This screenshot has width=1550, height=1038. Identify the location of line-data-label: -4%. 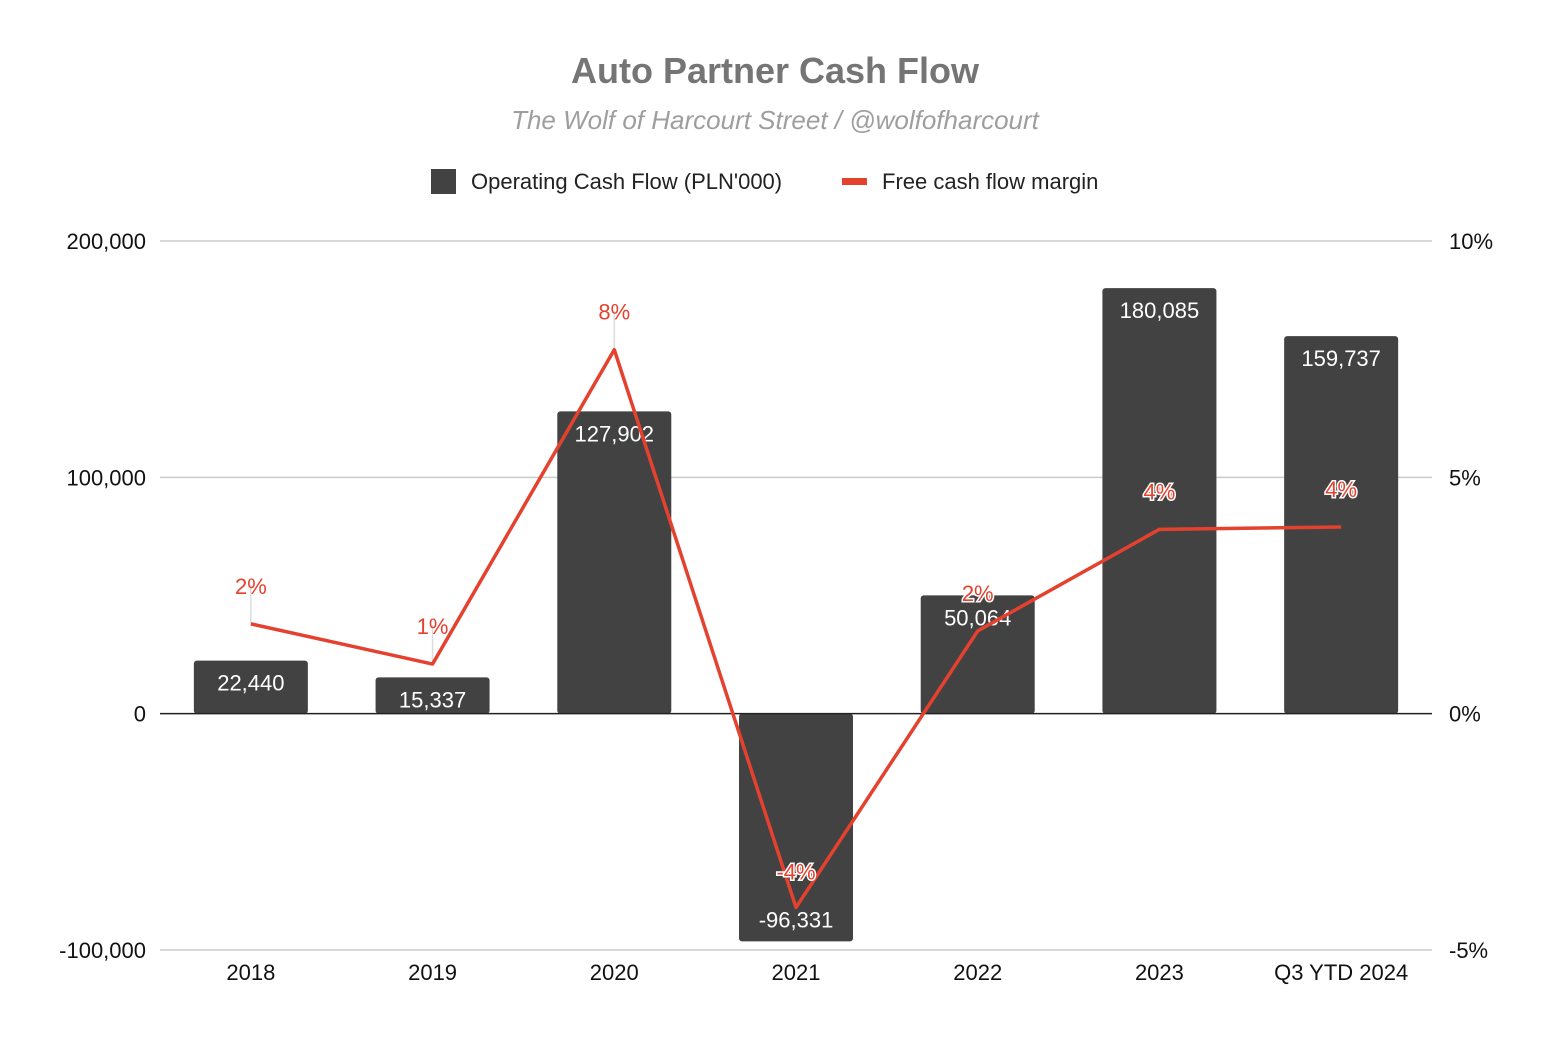
(795, 871).